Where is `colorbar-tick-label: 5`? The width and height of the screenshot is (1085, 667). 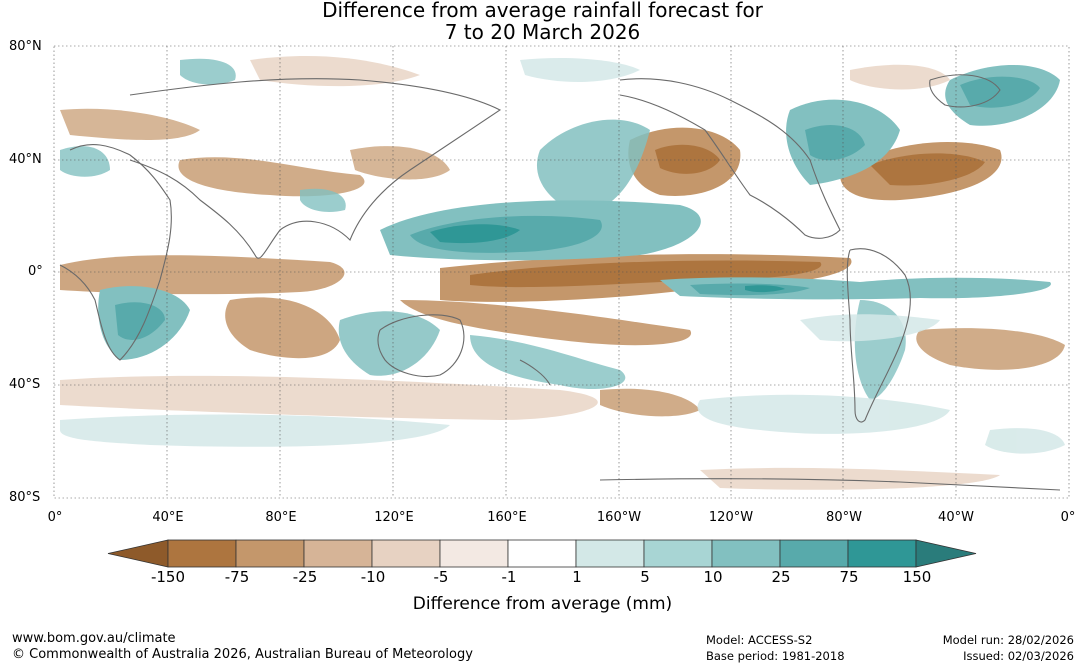
colorbar-tick-label: 5 is located at coordinates (645, 577).